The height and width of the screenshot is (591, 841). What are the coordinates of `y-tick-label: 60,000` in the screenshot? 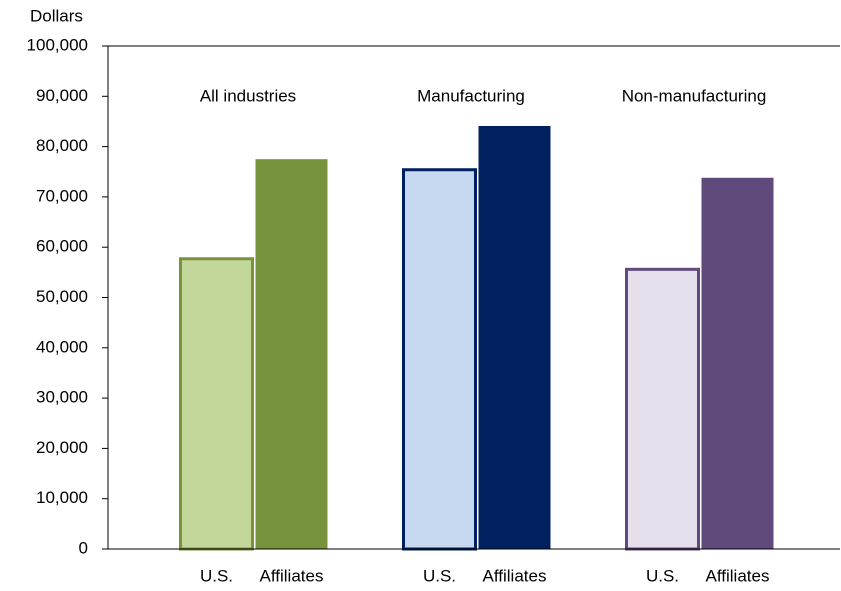 It's located at (62, 246).